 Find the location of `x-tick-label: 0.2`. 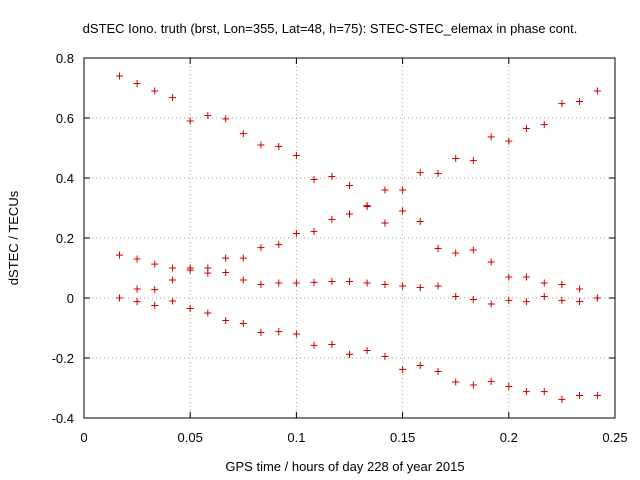

x-tick-label: 0.2 is located at coordinates (509, 437).